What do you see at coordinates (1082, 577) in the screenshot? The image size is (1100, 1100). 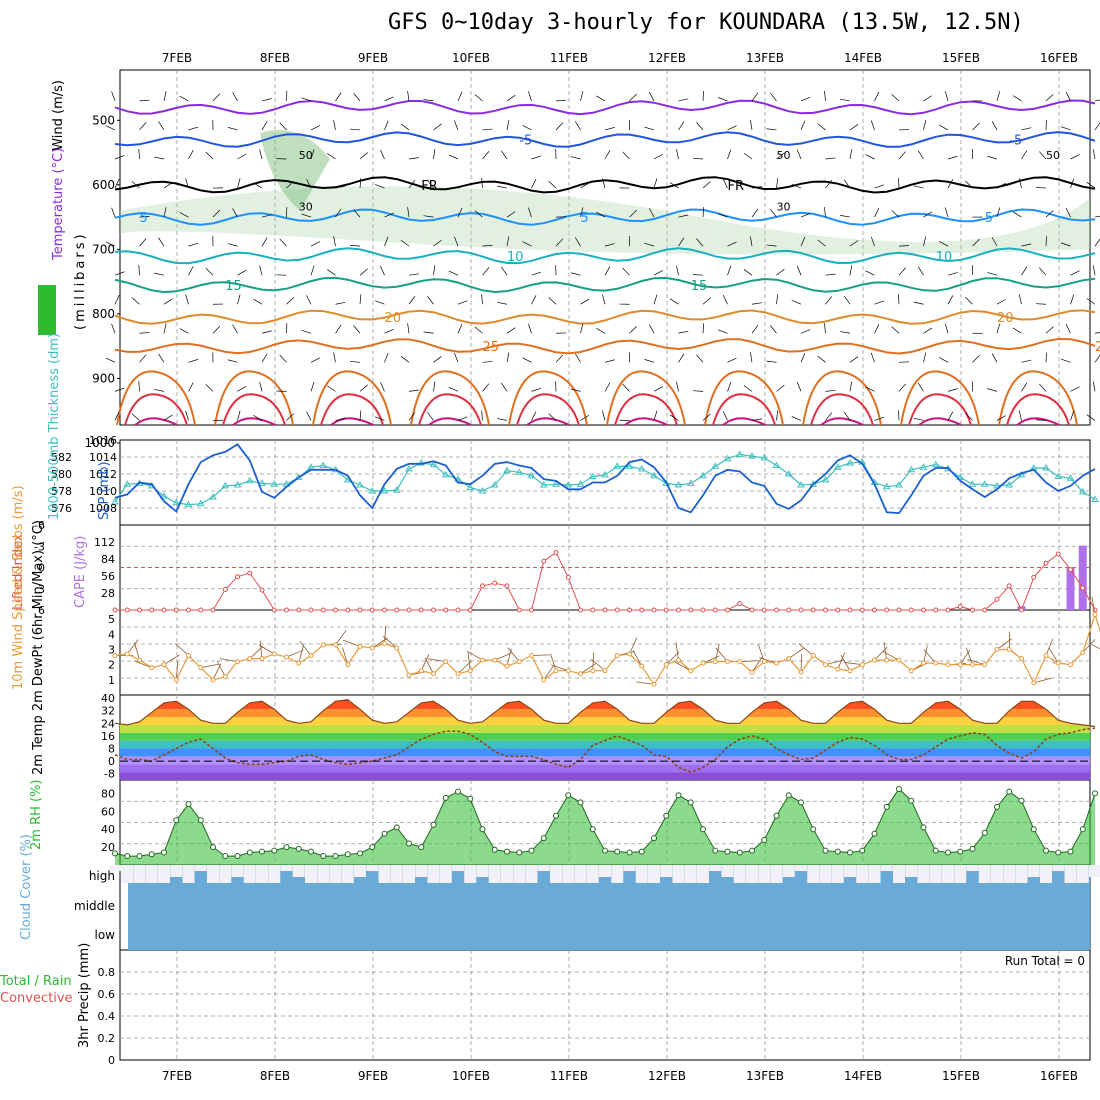 I see `cape-bar` at bounding box center [1082, 577].